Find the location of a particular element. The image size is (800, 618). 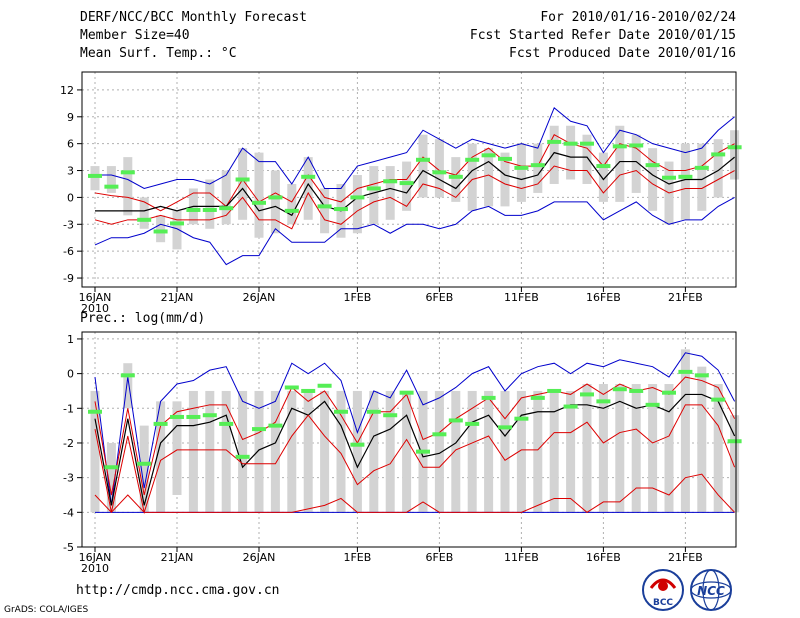

temp-line-ensemble-min is located at coordinates (414, 231).